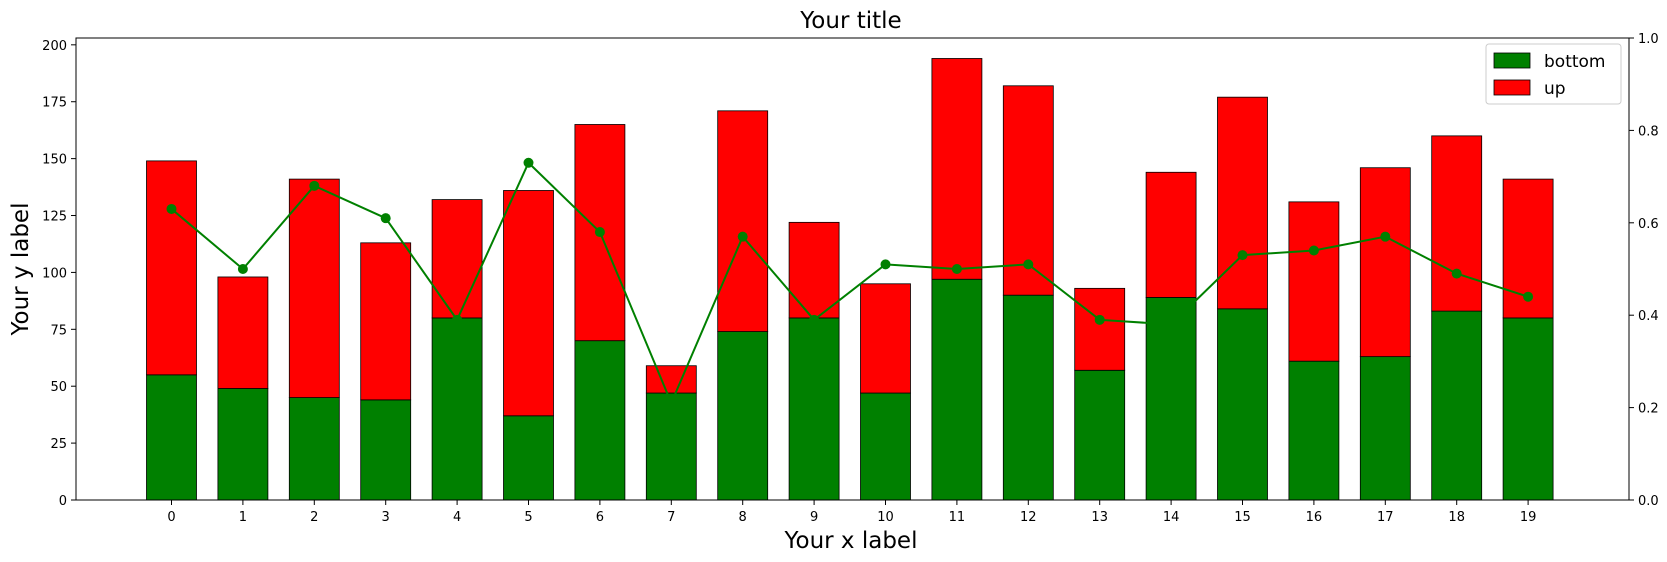  I want to click on x-tick-label-10: 10, so click(885, 517).